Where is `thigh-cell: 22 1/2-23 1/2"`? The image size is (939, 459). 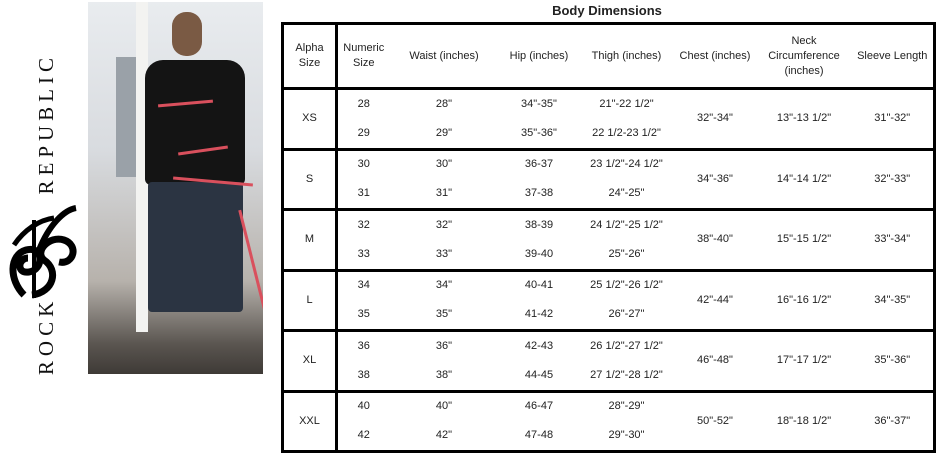 thigh-cell: 22 1/2-23 1/2" is located at coordinates (626, 132).